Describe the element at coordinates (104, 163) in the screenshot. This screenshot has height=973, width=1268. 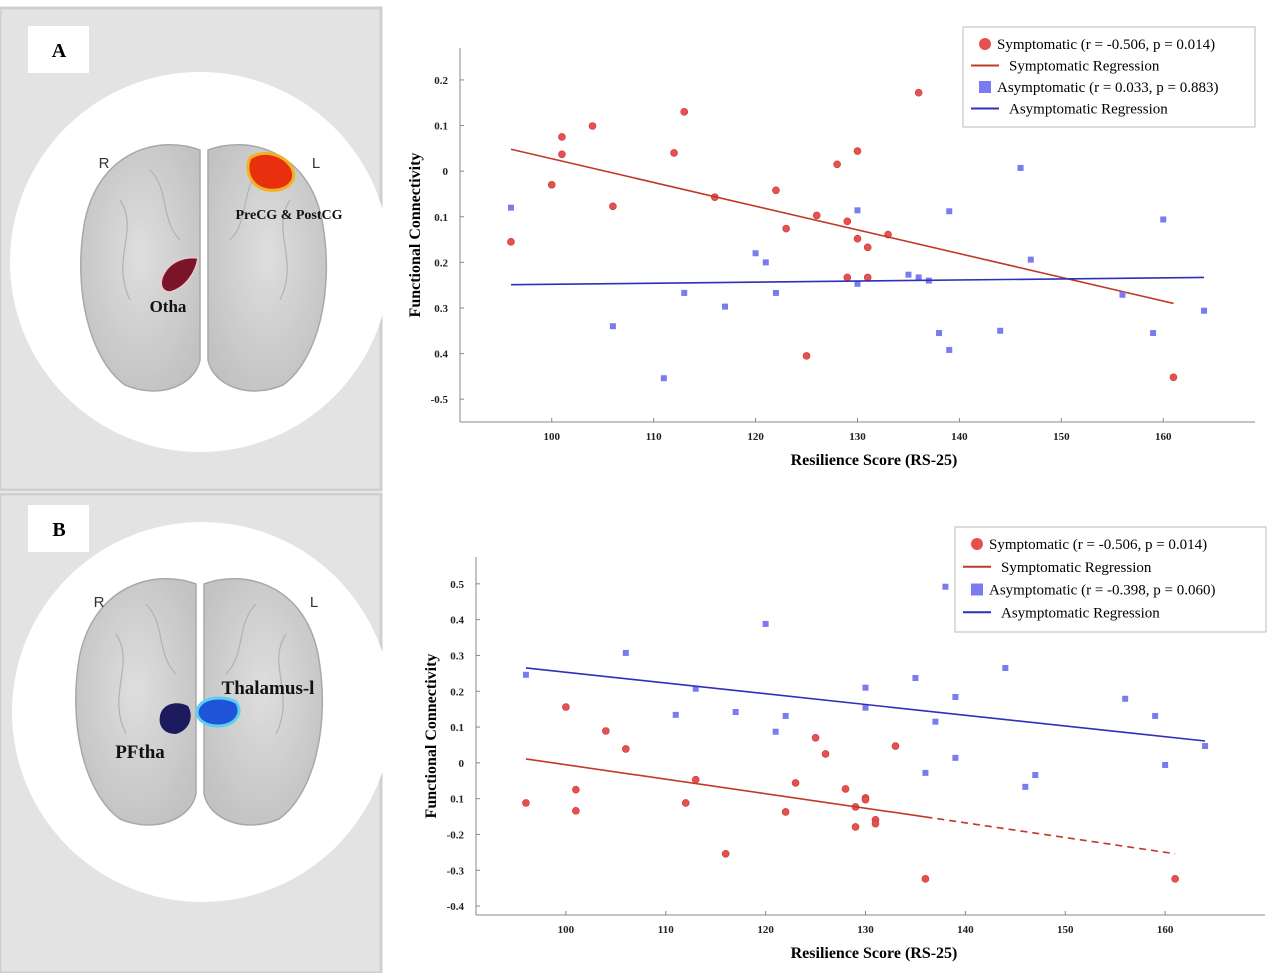
I see `hemisphere-label: R` at that location.